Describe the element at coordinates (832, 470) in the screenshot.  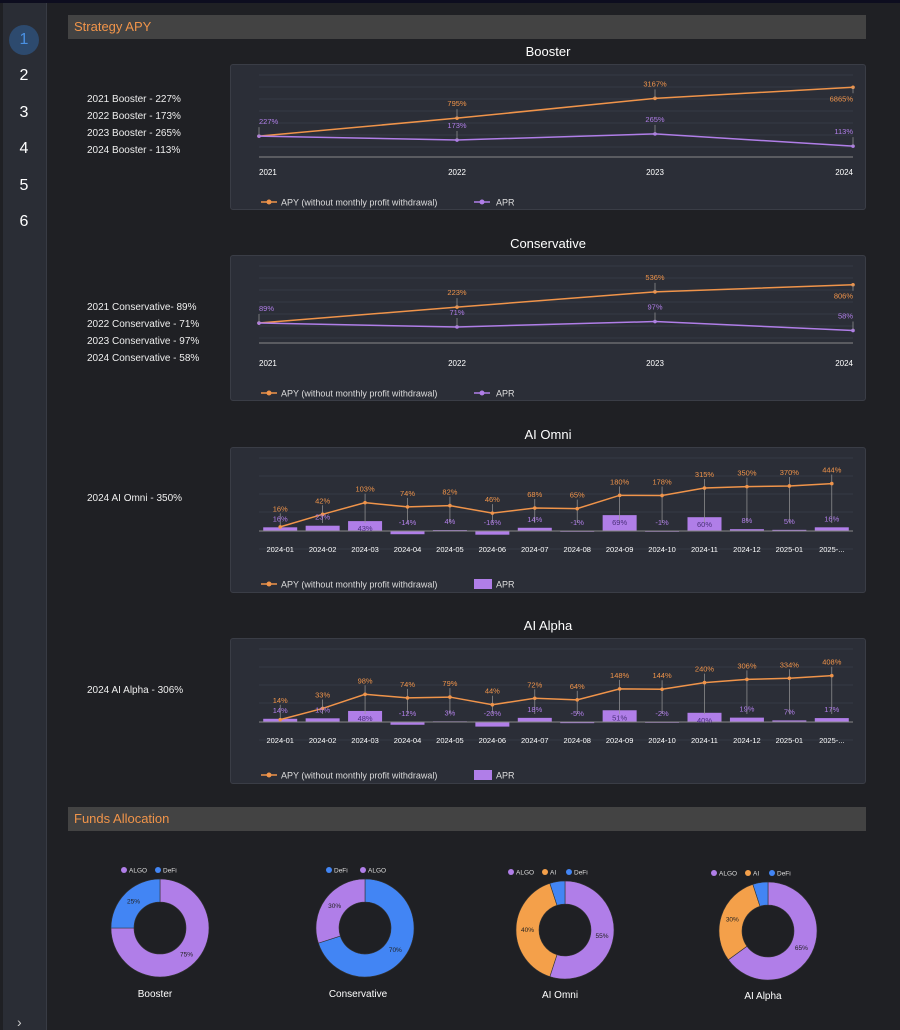
I see `apy-data-label: 444%` at that location.